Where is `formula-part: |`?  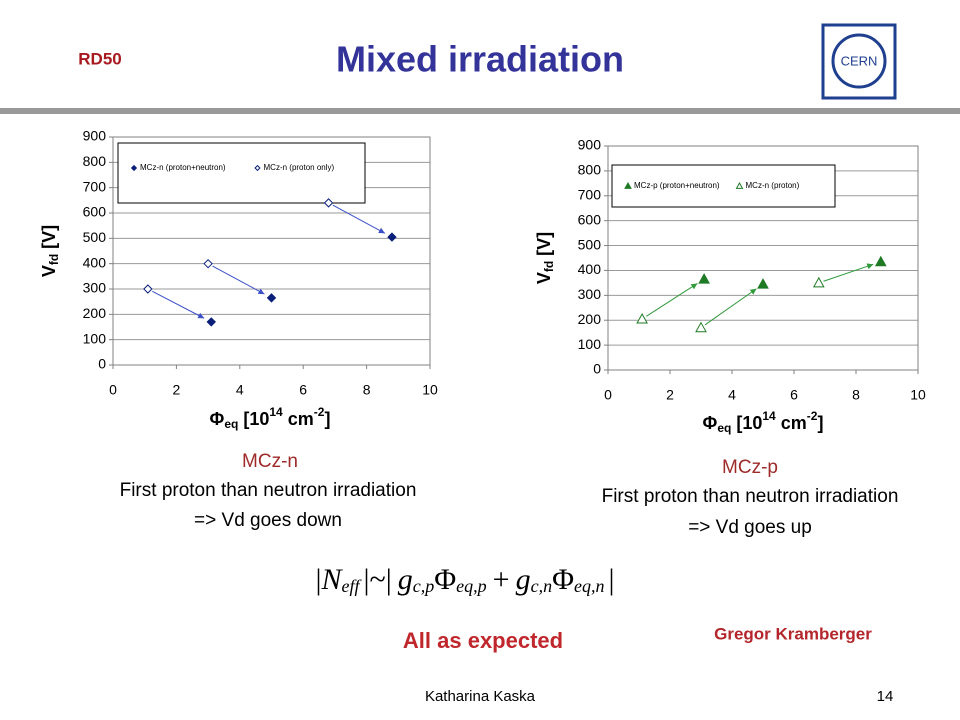
formula-part: | is located at coordinates (612, 579).